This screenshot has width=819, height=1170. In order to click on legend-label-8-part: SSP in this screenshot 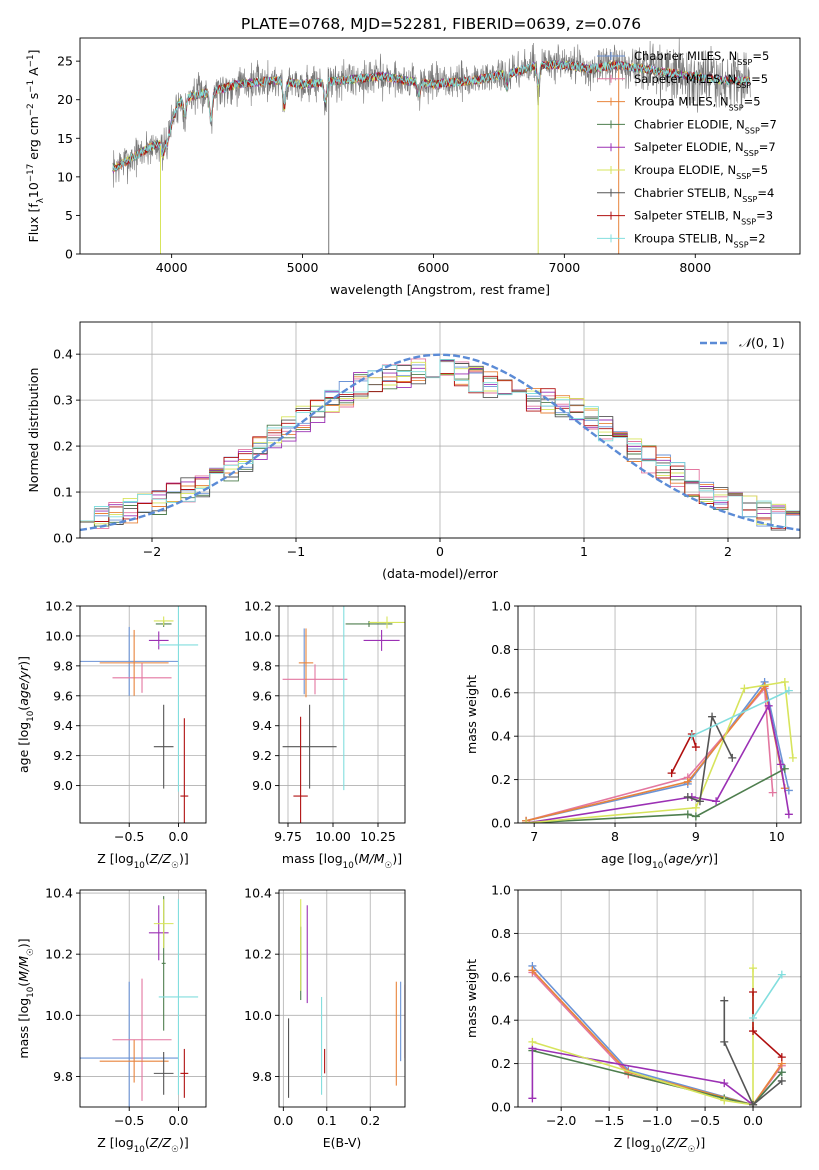, I will do `click(748, 221)`.